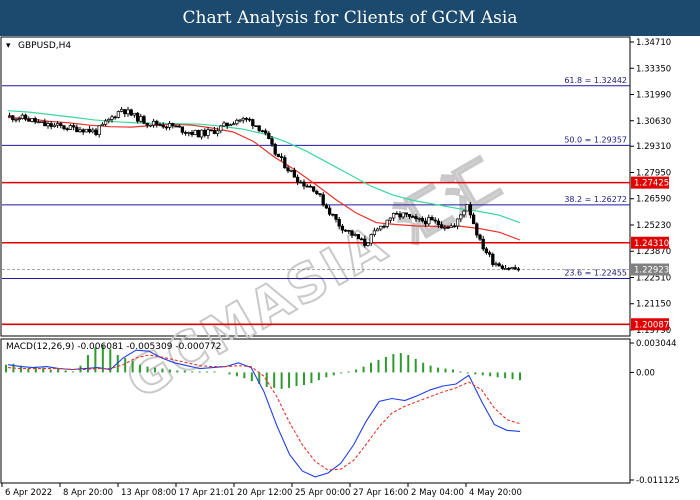 The image size is (700, 500). I want to click on fib-level-label: 23.6 = 1.22455, so click(595, 273).